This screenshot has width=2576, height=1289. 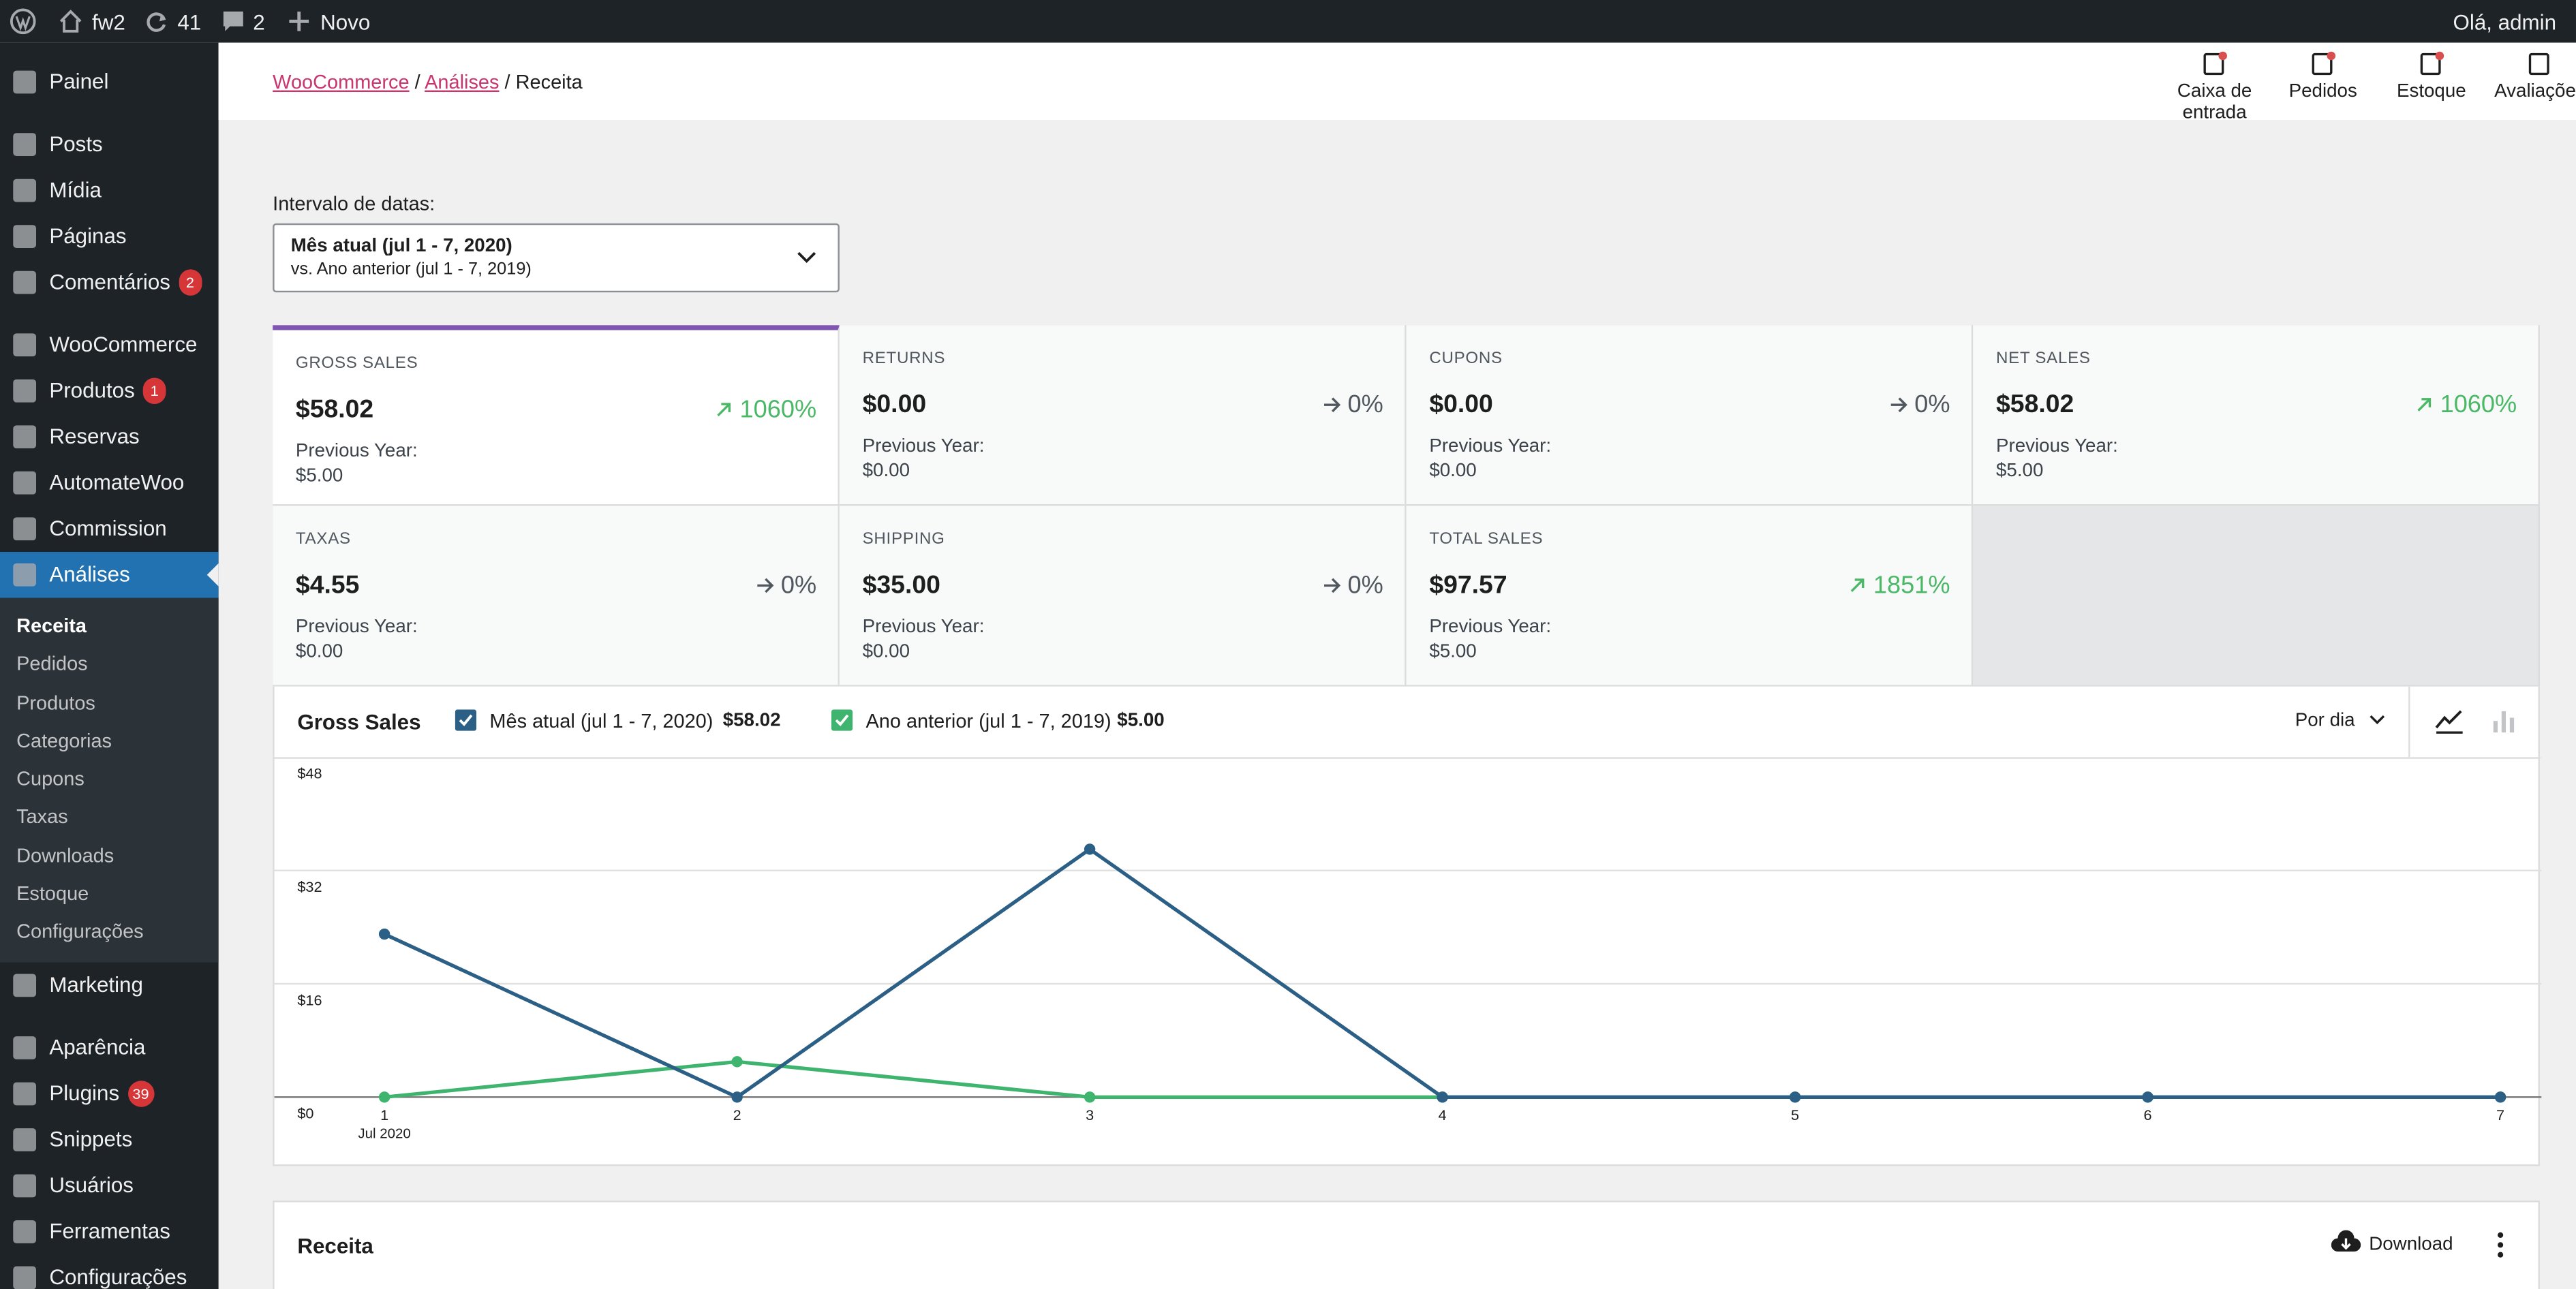 I want to click on legend-item: Ano anterior (jul 1 - 7, 2019), so click(x=971, y=720).